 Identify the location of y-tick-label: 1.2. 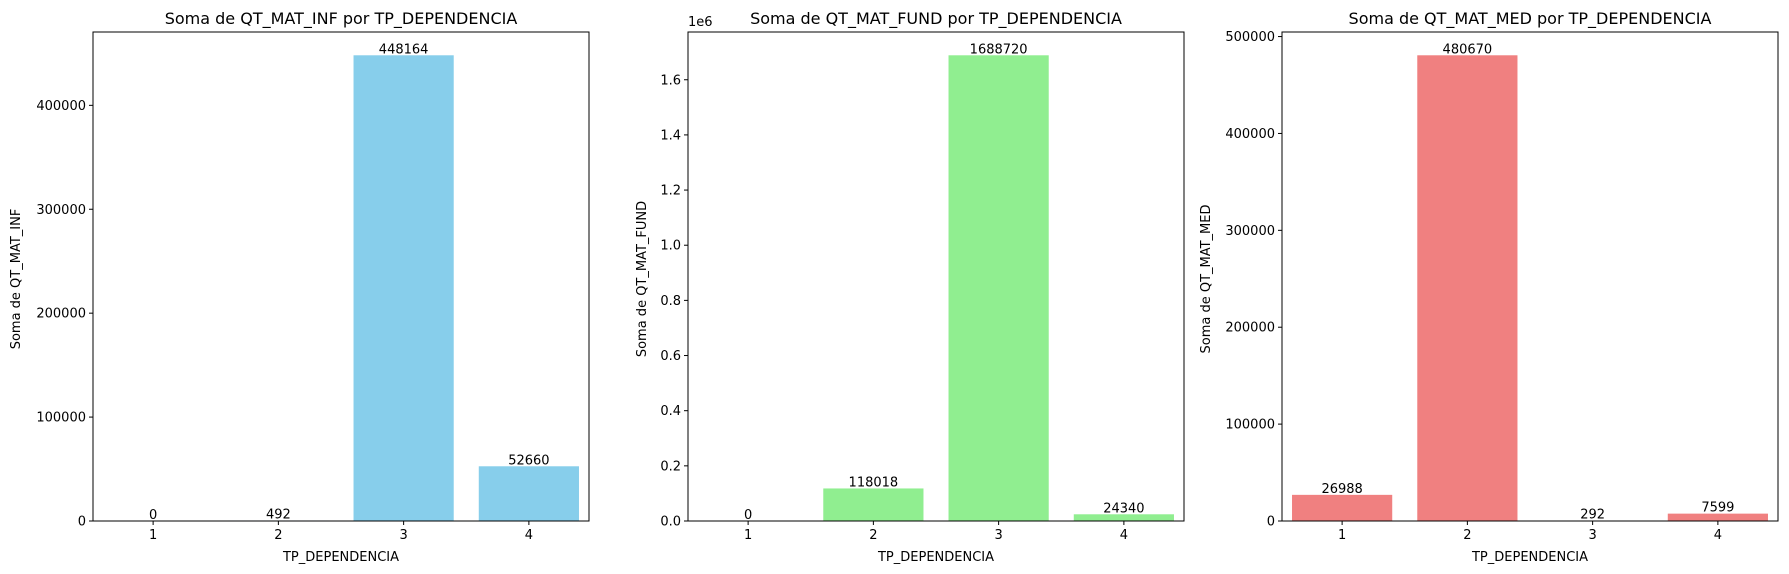
(670, 191).